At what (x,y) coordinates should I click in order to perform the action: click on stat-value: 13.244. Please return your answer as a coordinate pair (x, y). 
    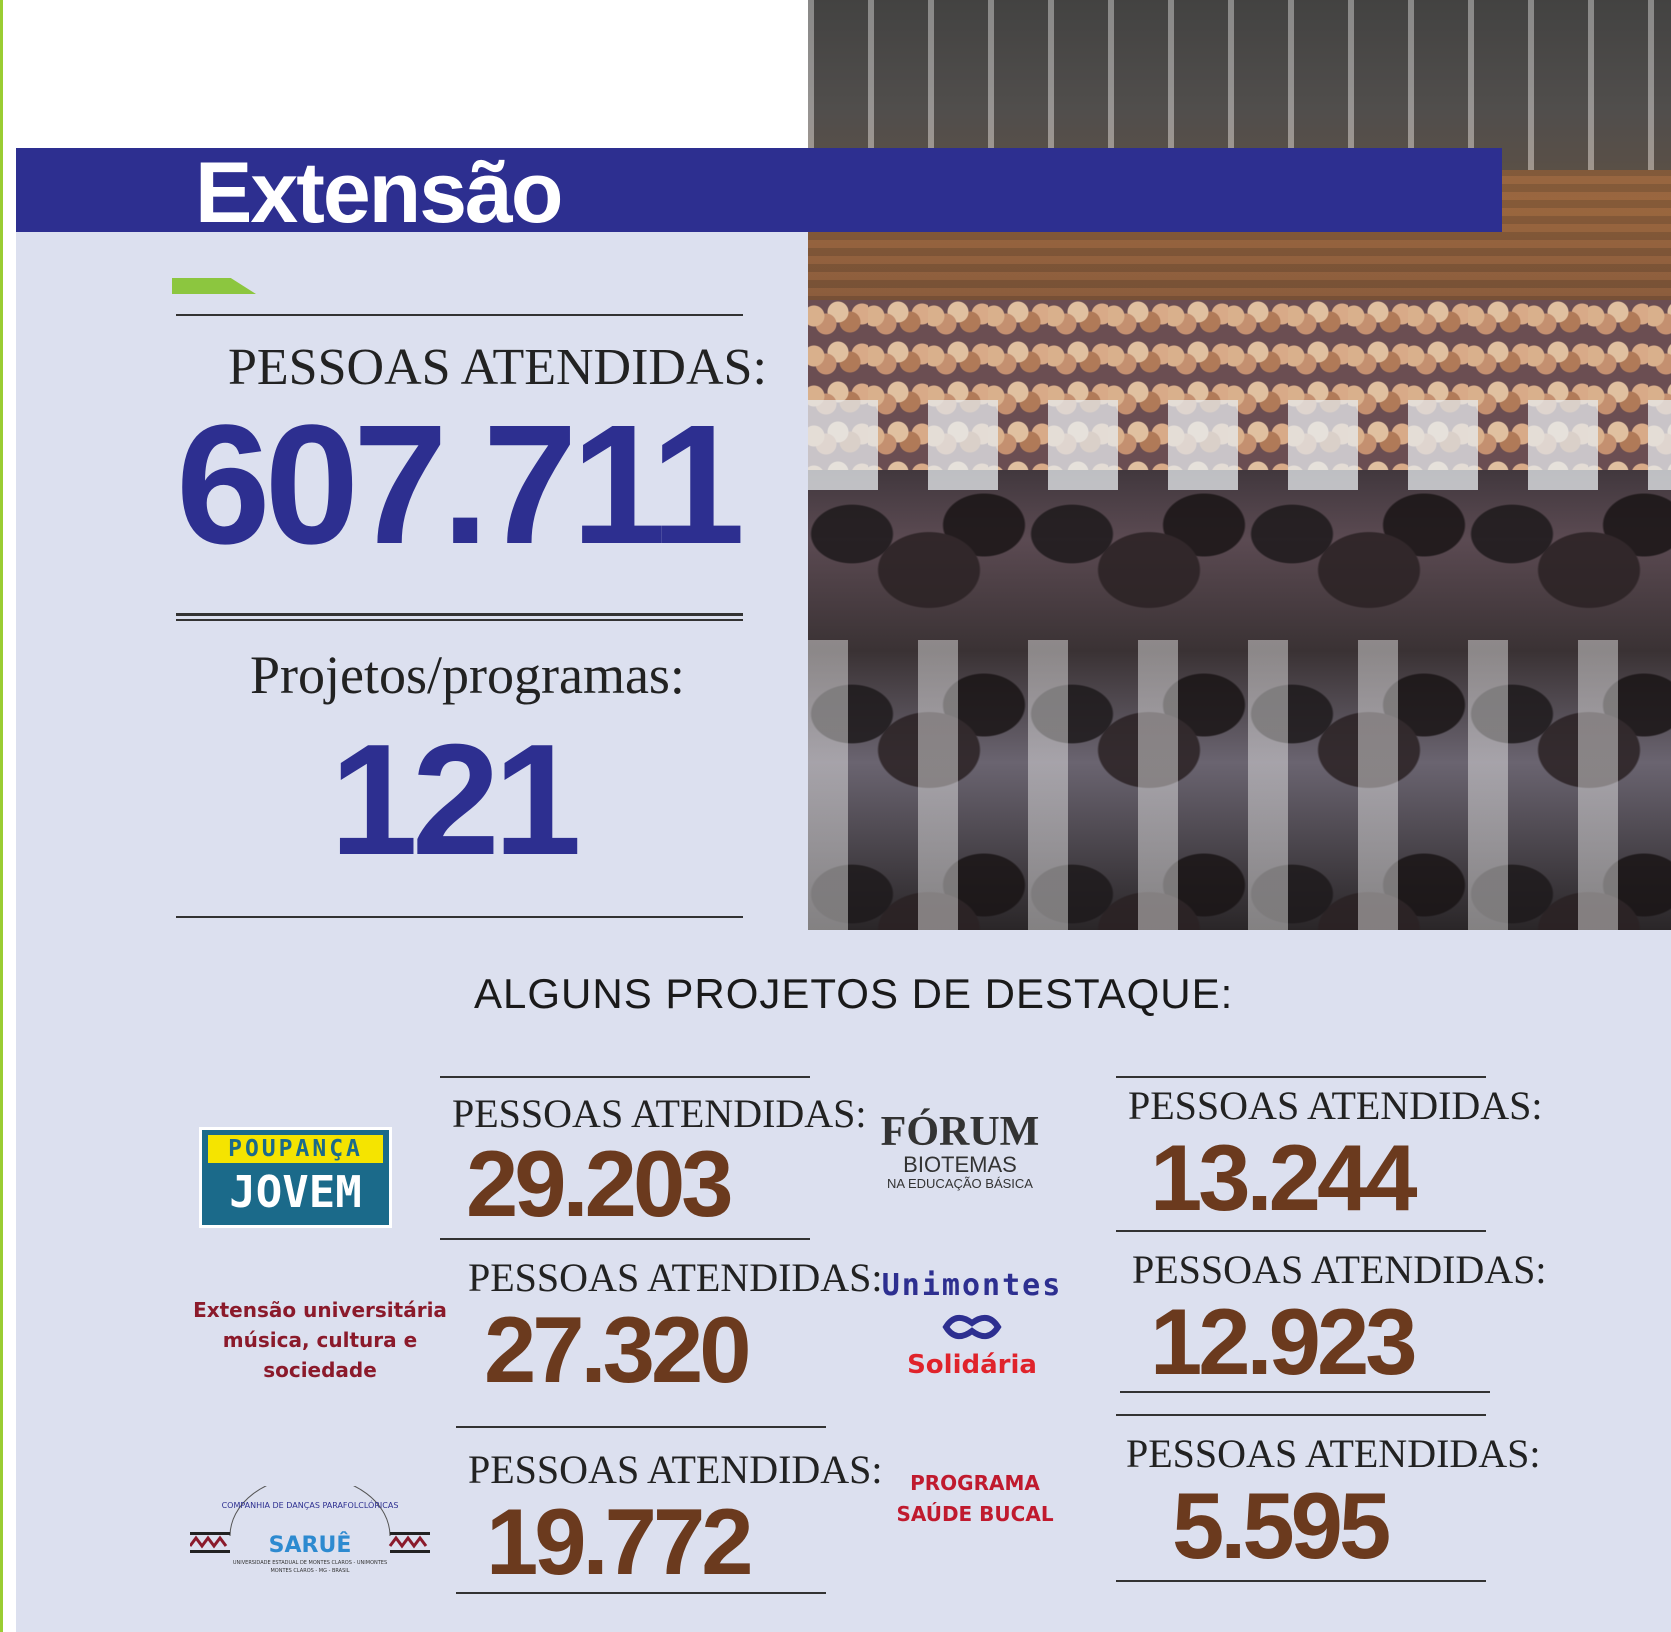
    Looking at the image, I should click on (1284, 1177).